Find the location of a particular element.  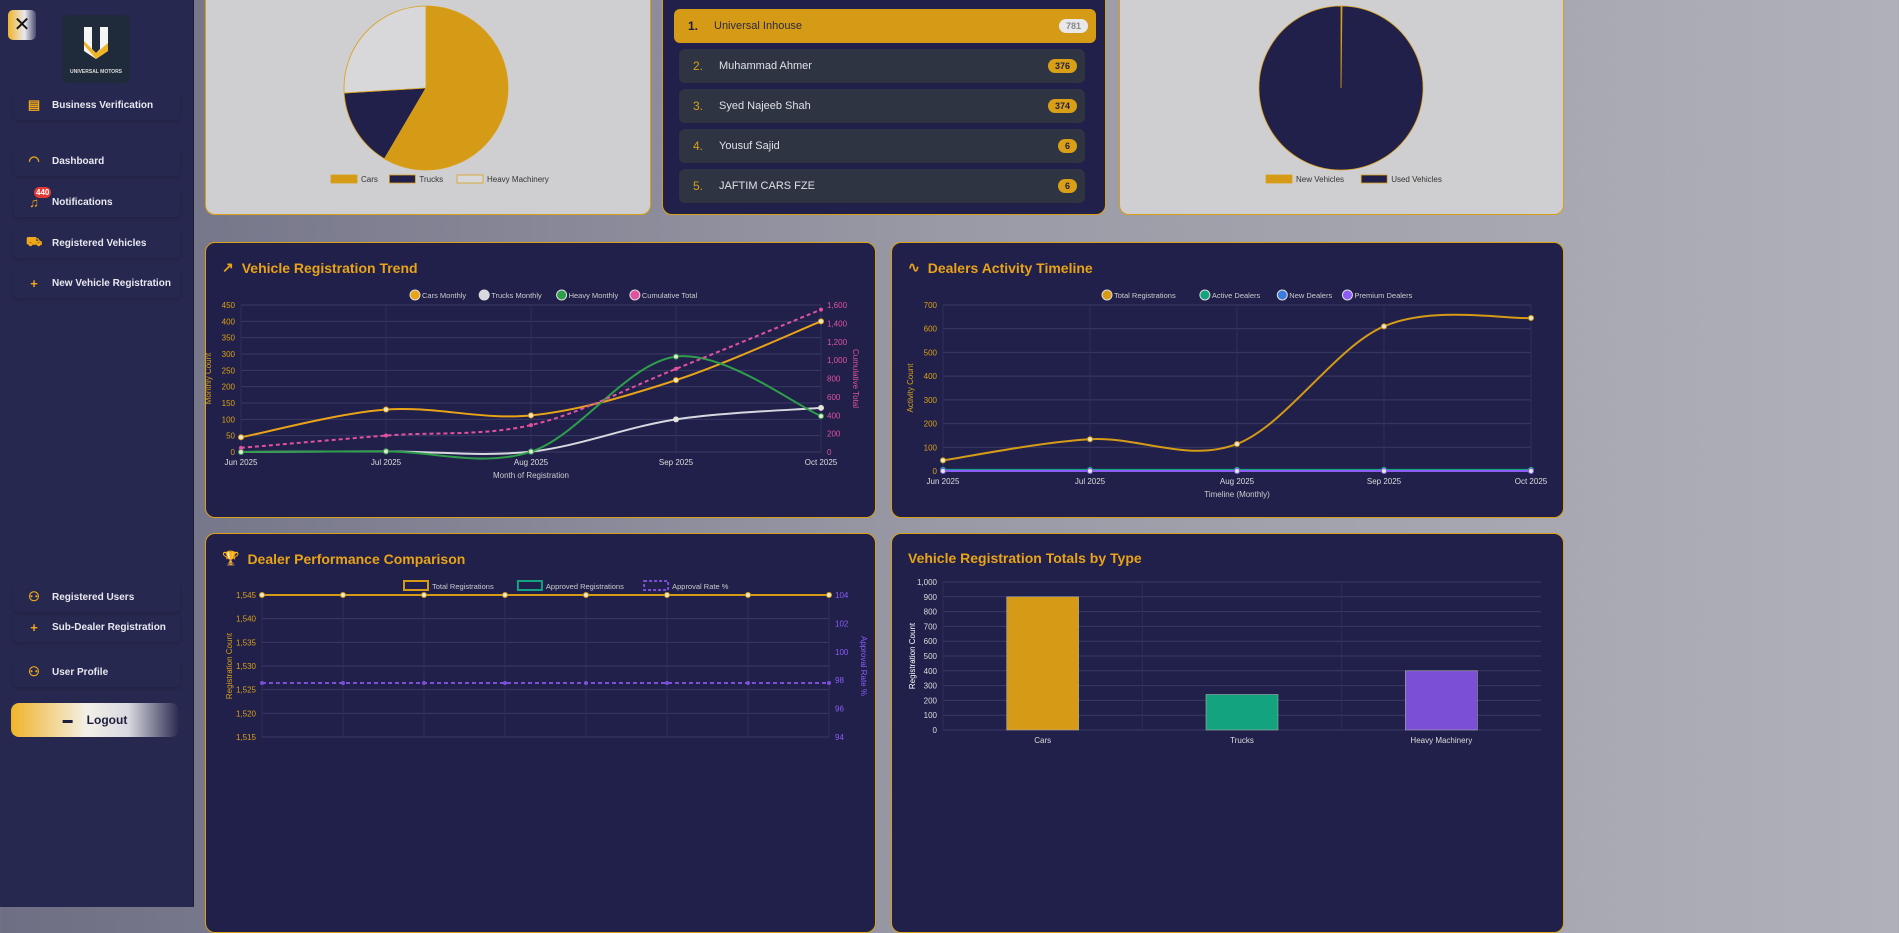

y2-tick-label: 94 is located at coordinates (839, 737).